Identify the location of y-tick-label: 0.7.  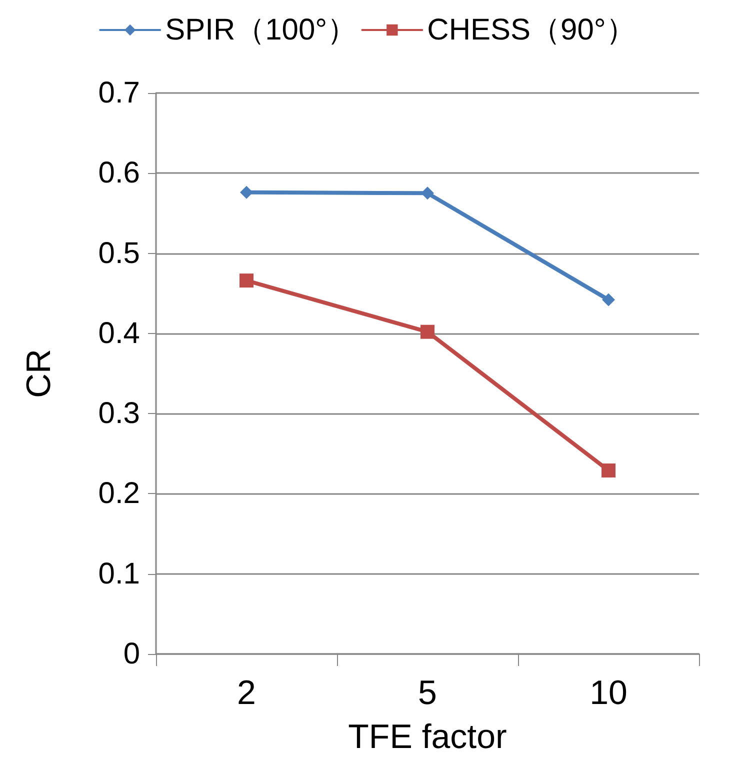
(119, 93).